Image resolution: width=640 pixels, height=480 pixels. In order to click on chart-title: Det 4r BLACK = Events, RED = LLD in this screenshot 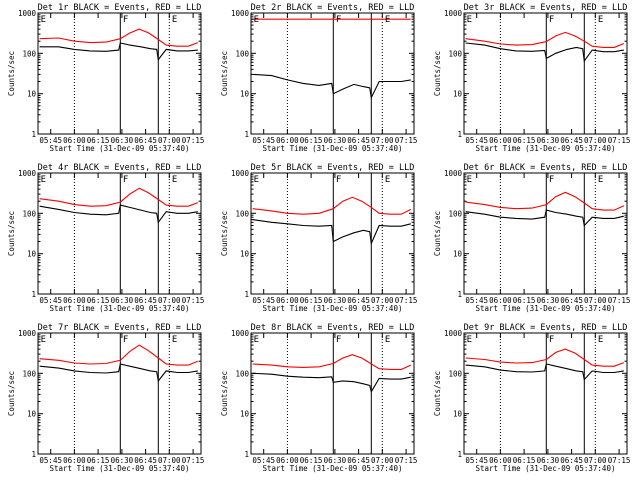, I will do `click(120, 168)`.